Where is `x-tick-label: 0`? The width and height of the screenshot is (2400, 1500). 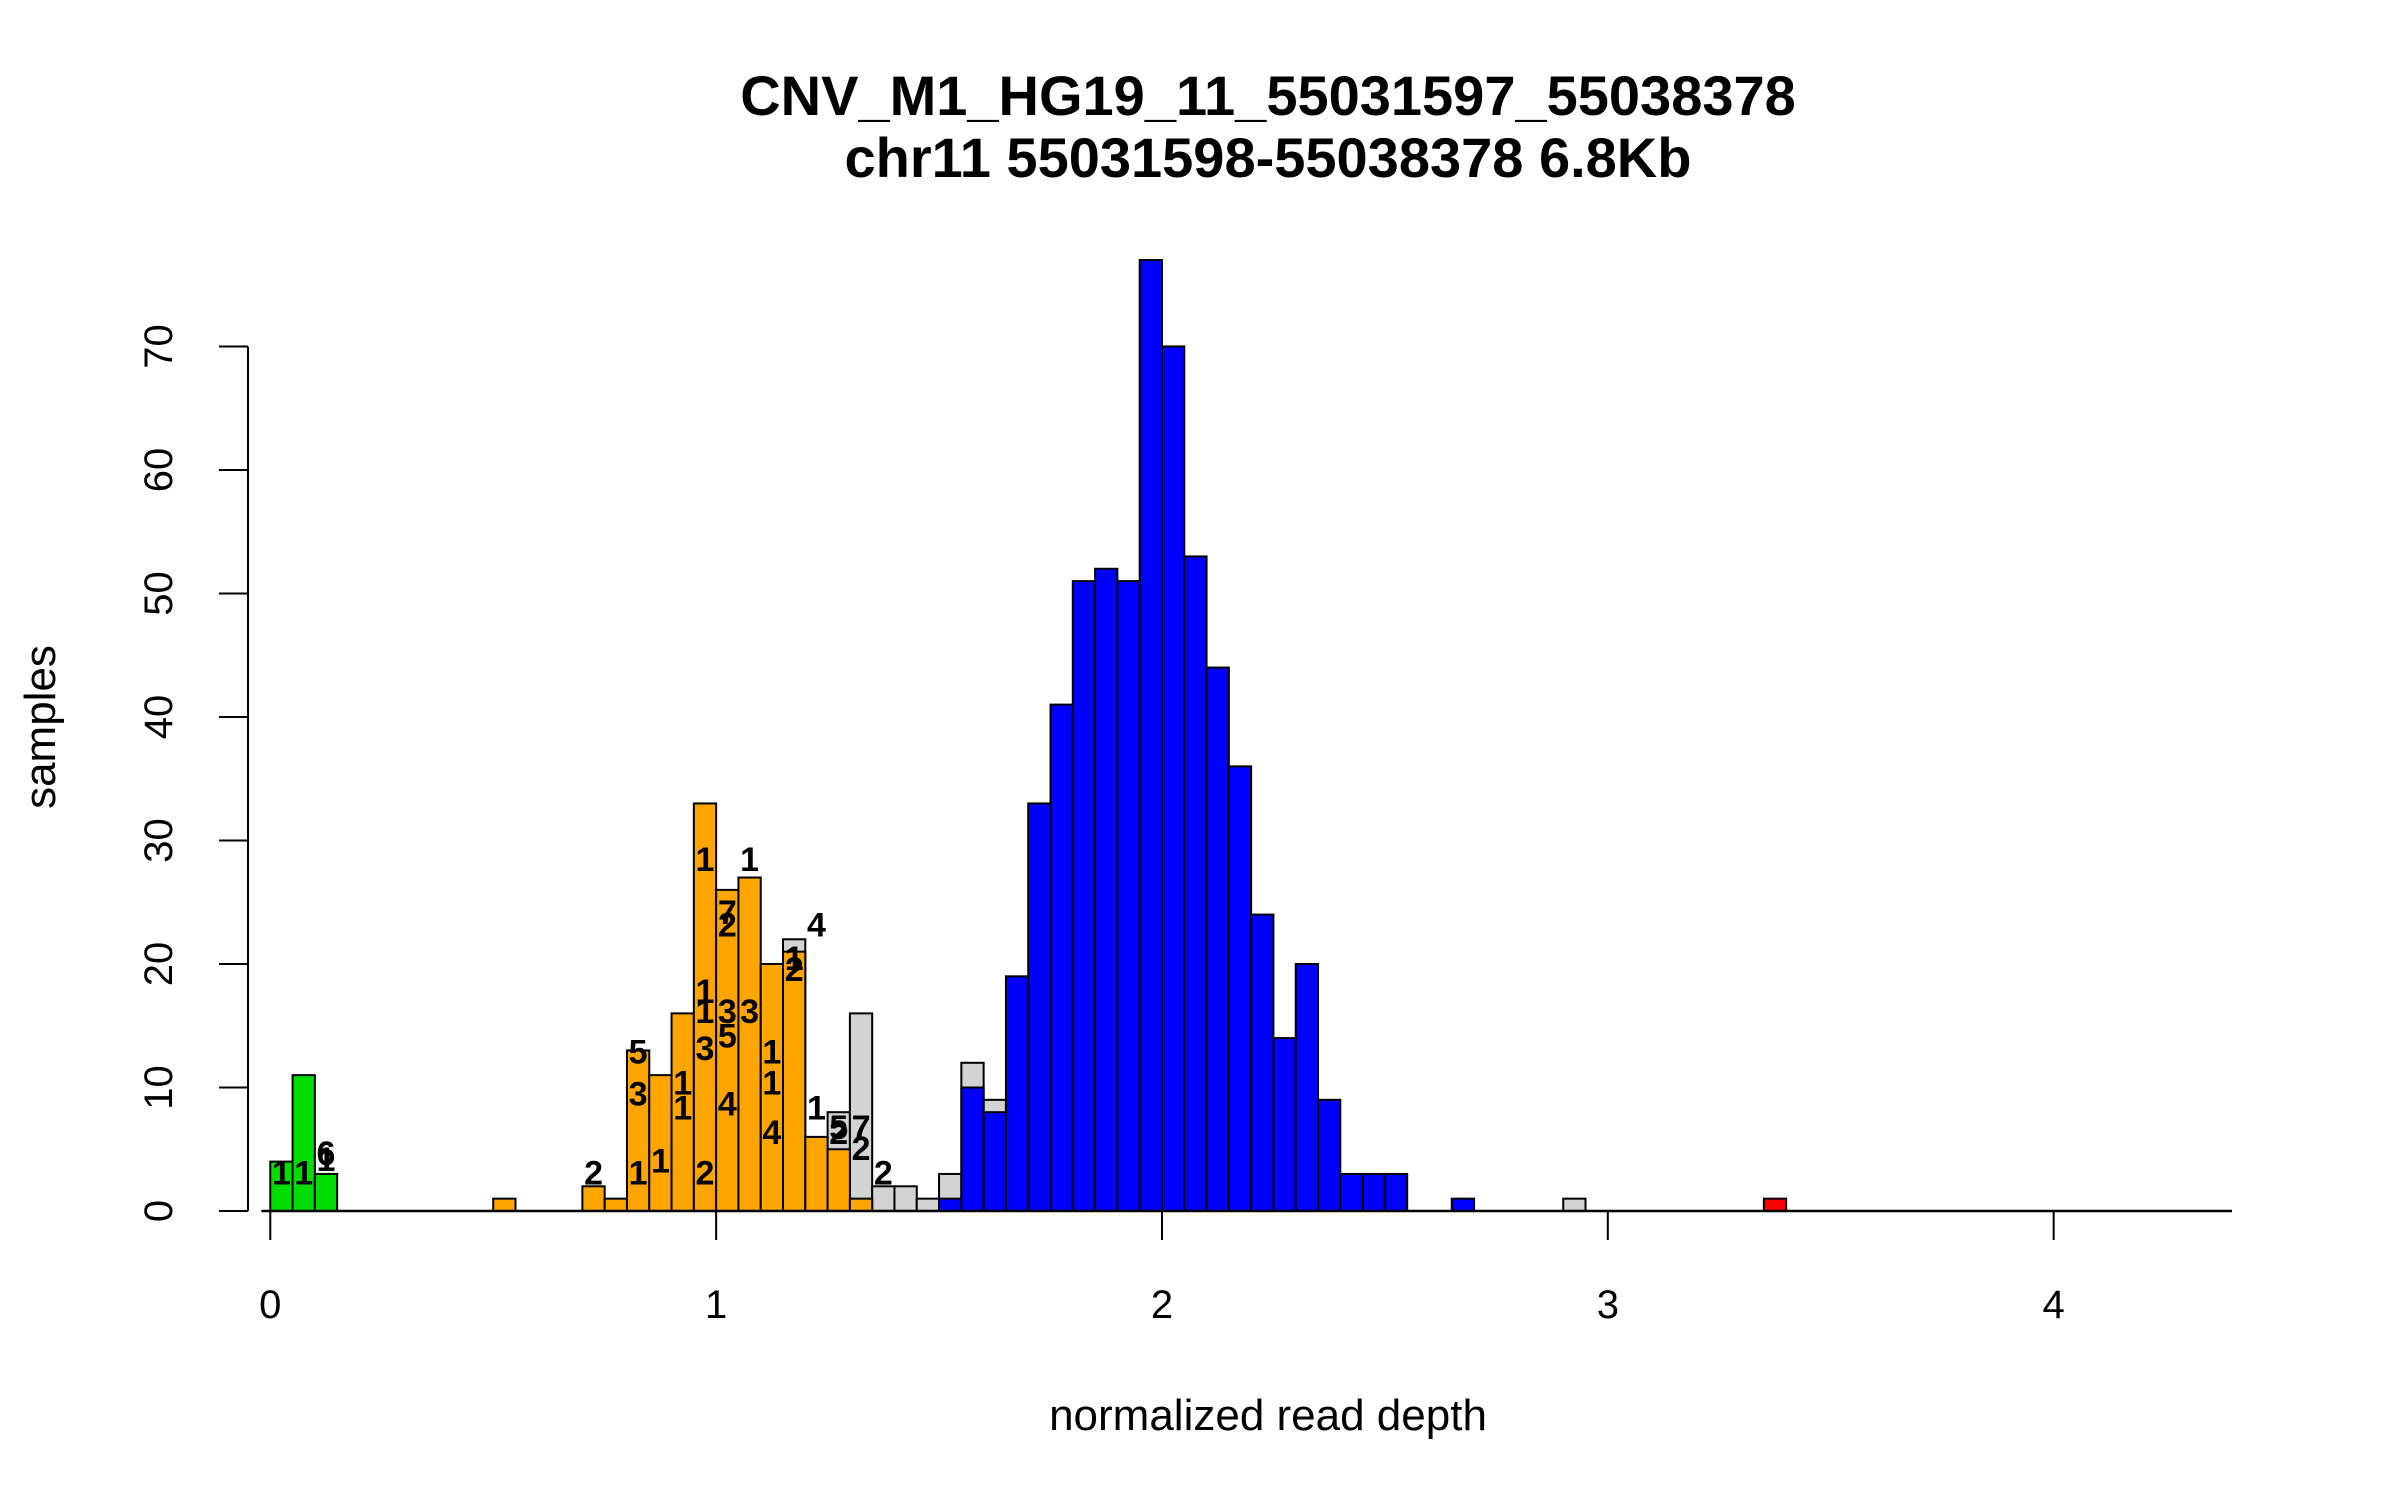 x-tick-label: 0 is located at coordinates (270, 1305).